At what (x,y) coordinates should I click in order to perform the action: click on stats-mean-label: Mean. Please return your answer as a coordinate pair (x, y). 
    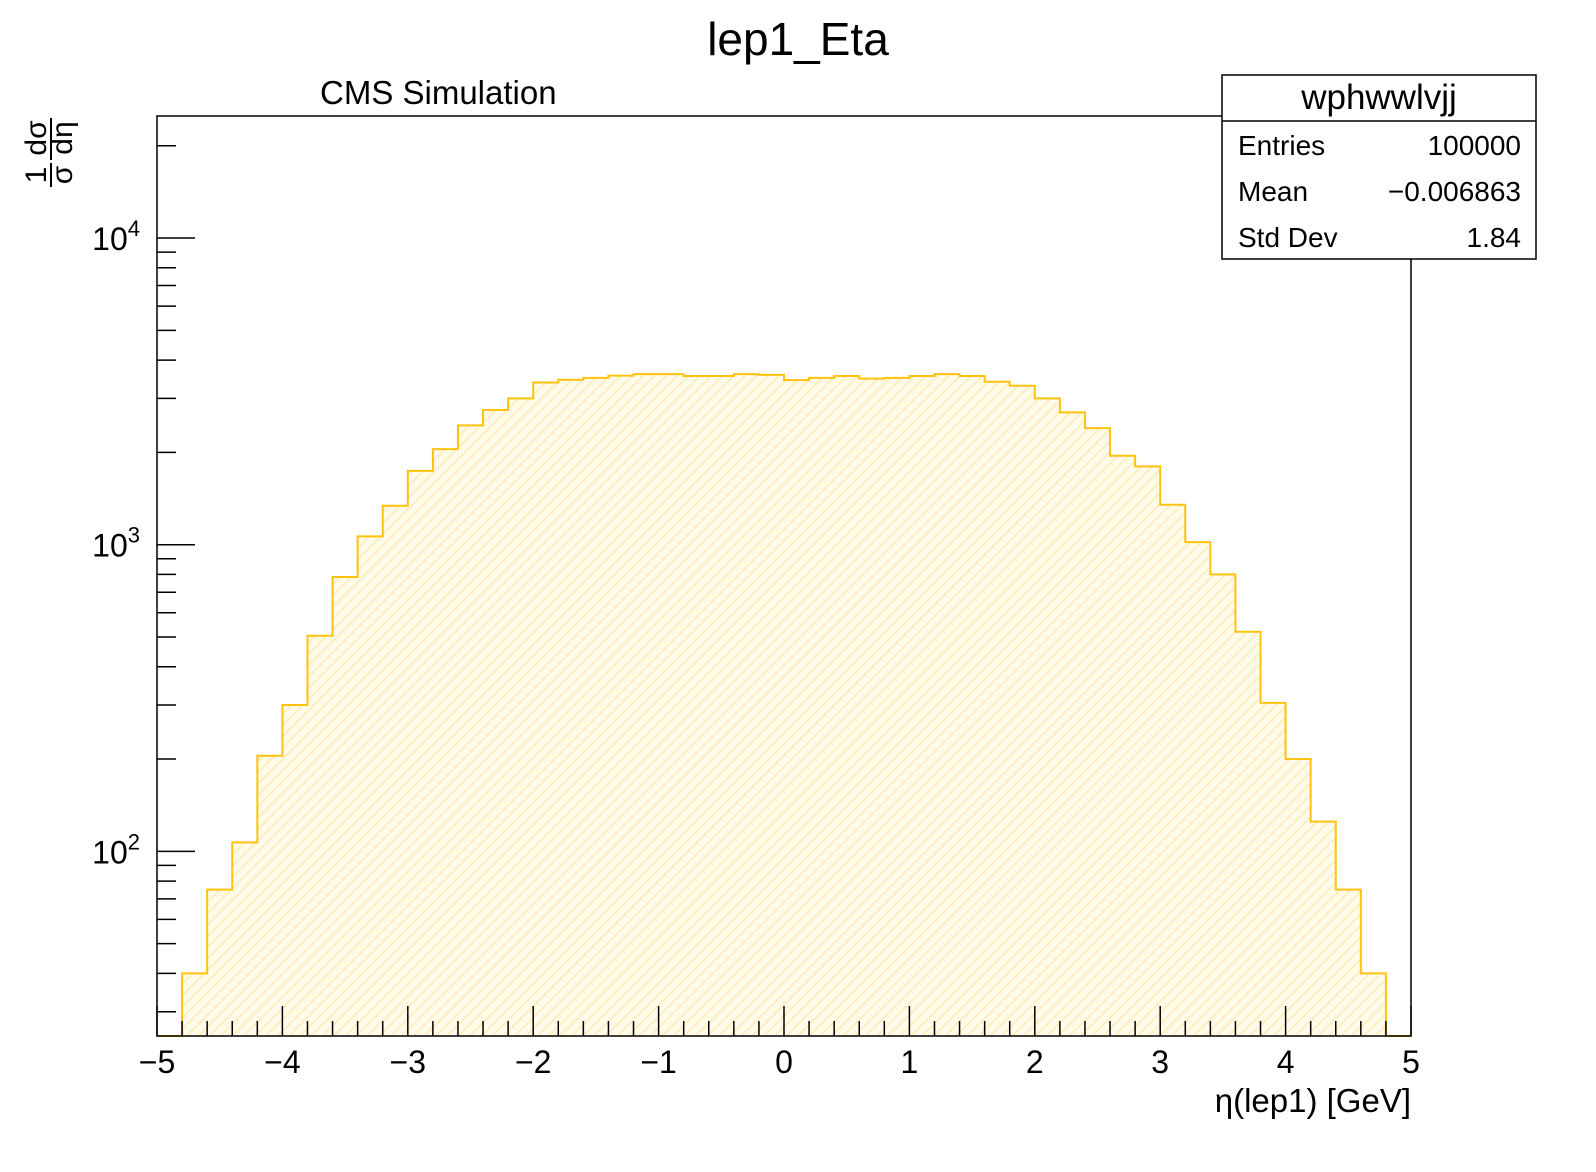
    Looking at the image, I should click on (1273, 191).